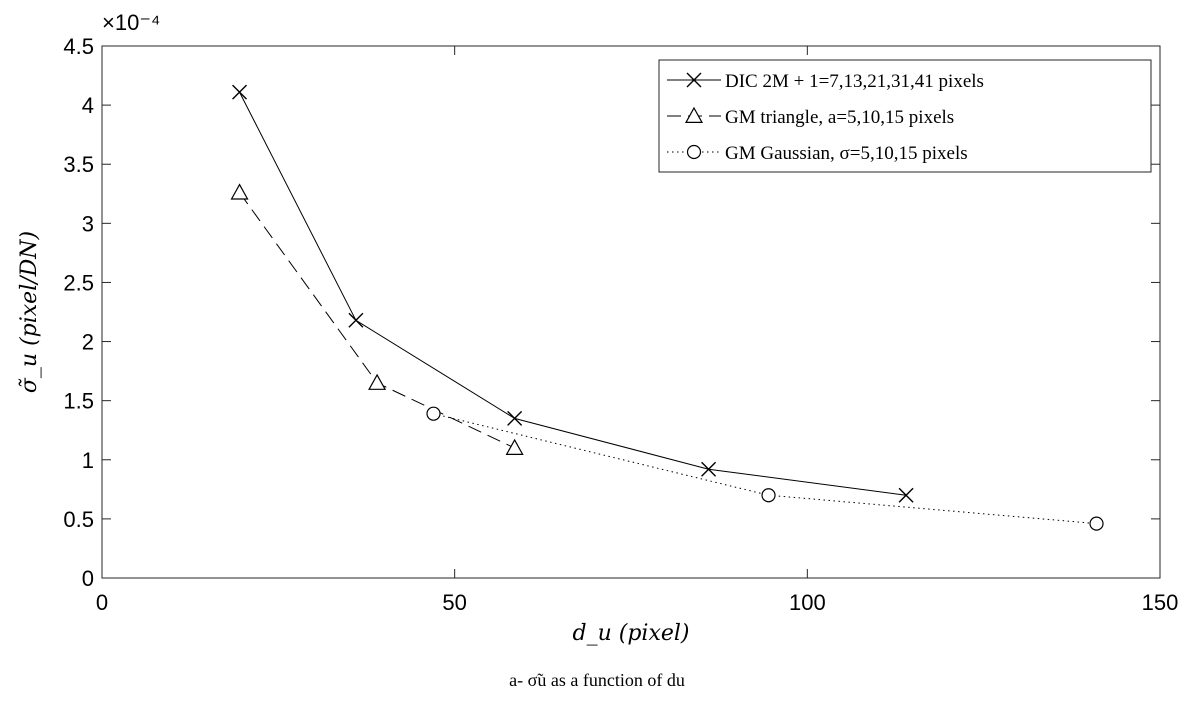 This screenshot has width=1194, height=705. Describe the element at coordinates (29, 312) in the screenshot. I see `y-axis-label: σ̃_u (pixel/DN)` at that location.